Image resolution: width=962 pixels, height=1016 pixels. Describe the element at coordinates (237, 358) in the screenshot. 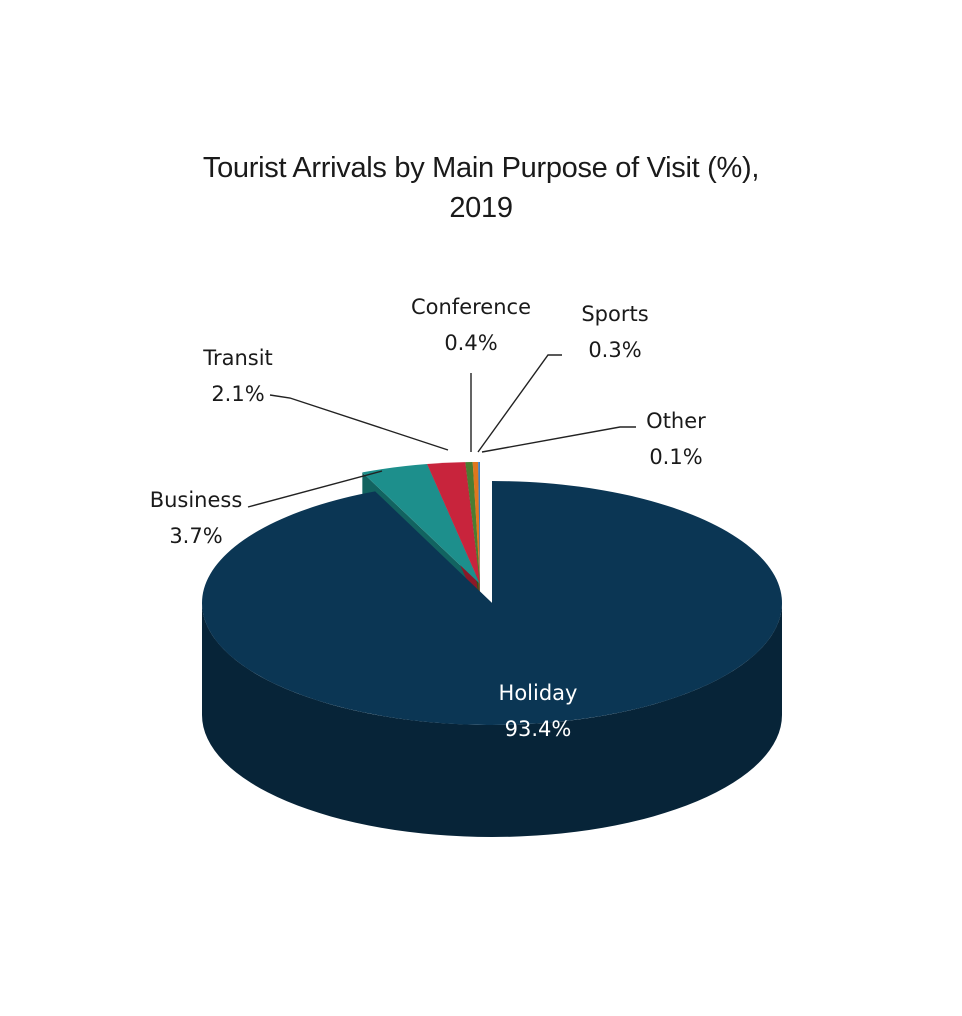

I see `transit-label: Transit` at that location.